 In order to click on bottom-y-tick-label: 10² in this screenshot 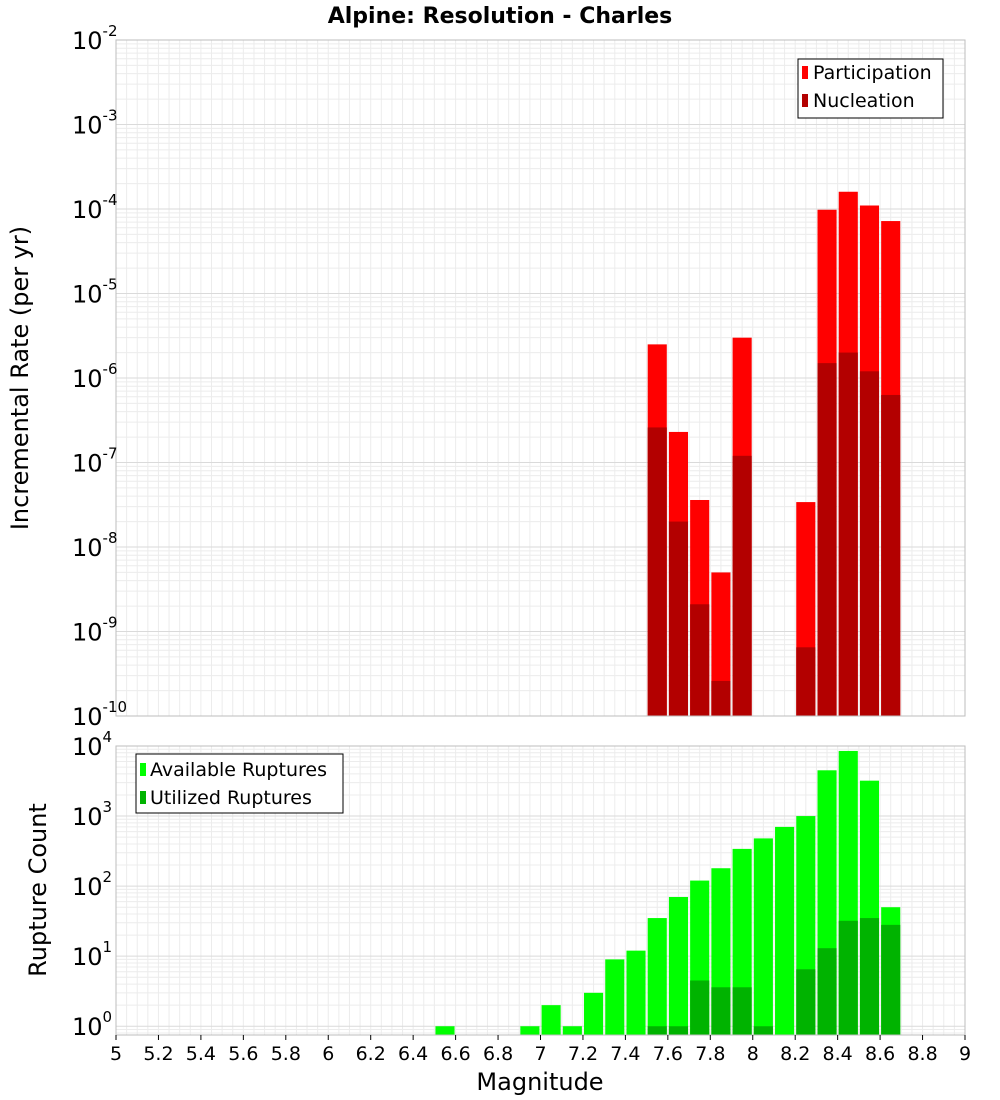, I will do `click(92, 884)`.